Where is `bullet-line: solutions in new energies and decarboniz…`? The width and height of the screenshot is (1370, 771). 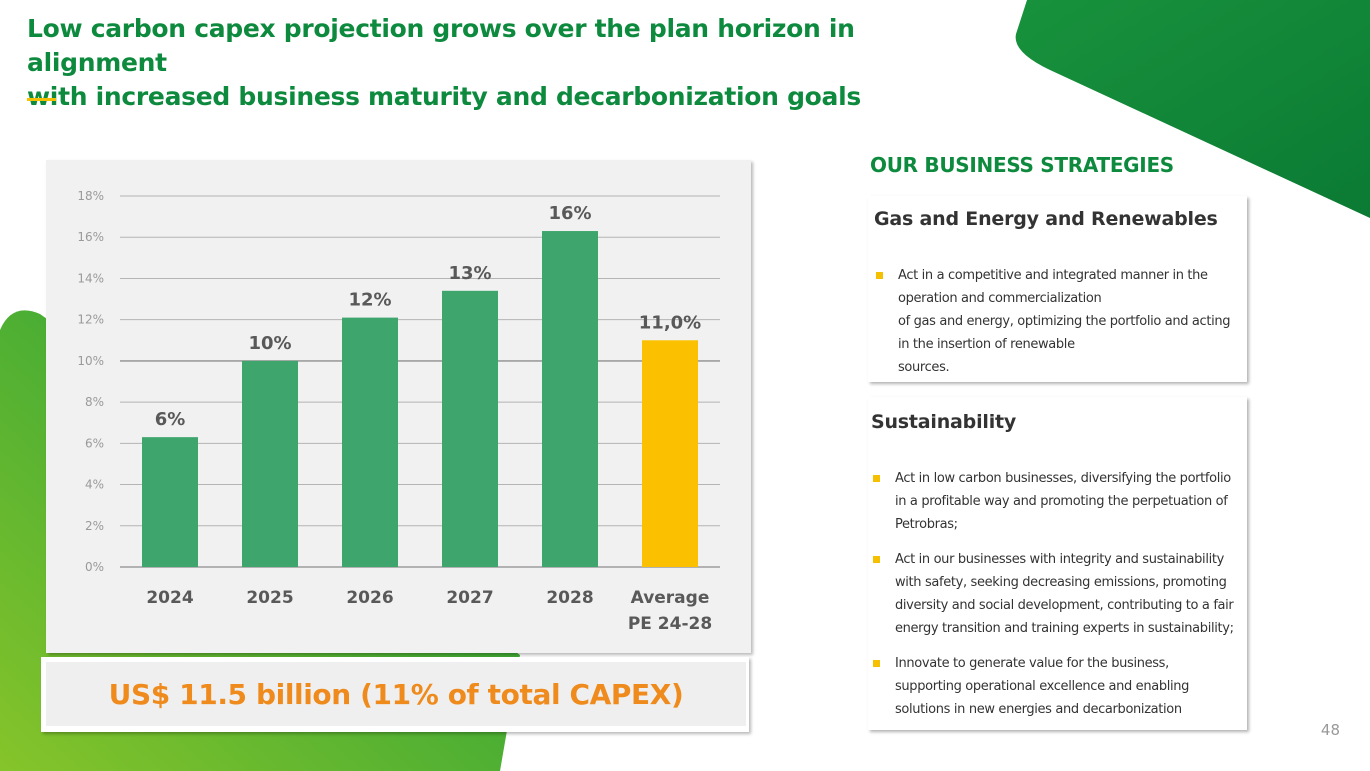 bullet-line: solutions in new energies and decarboniz… is located at coordinates (1038, 709).